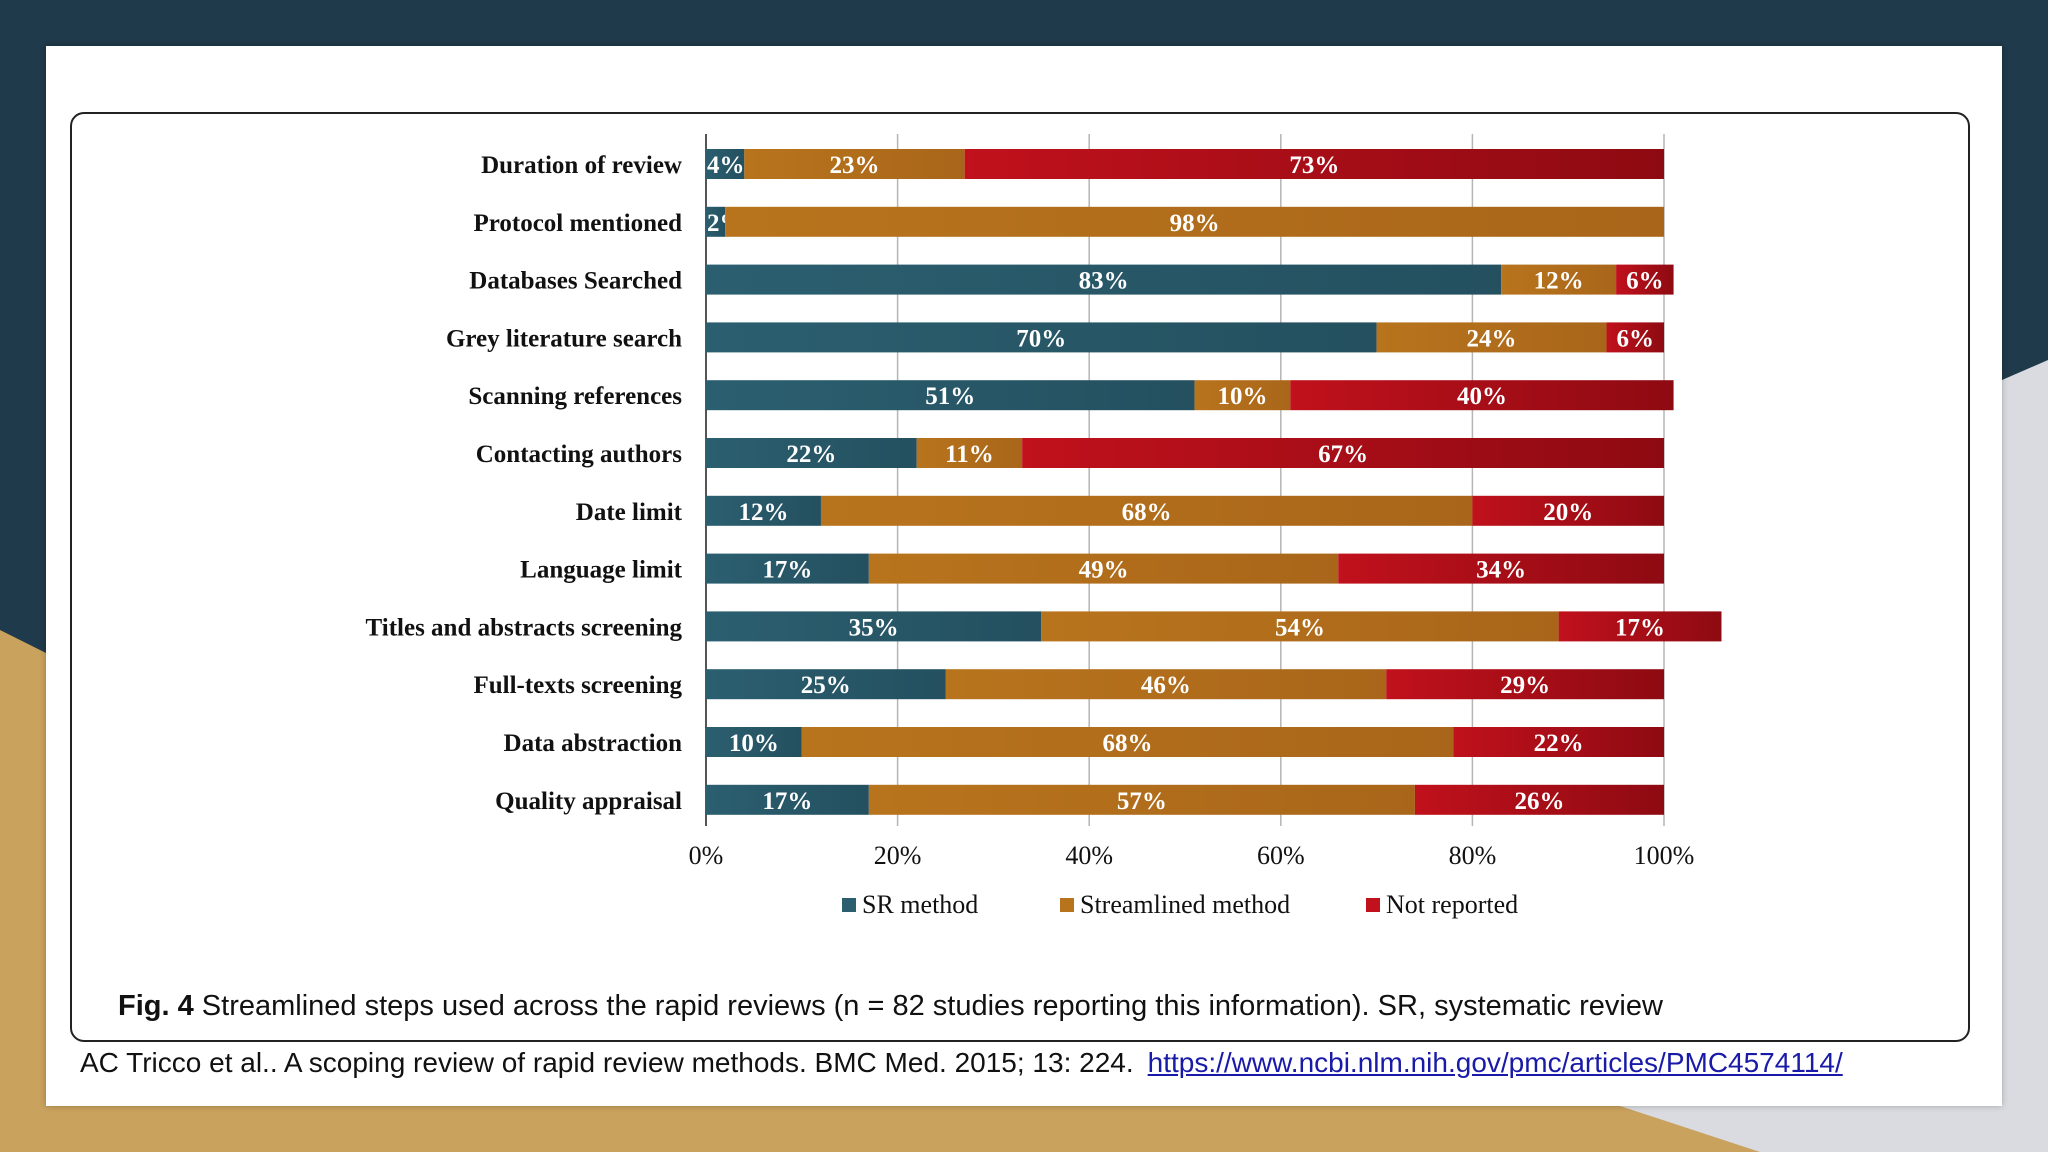  What do you see at coordinates (577, 685) in the screenshot?
I see `category-label: Full-texts screening` at bounding box center [577, 685].